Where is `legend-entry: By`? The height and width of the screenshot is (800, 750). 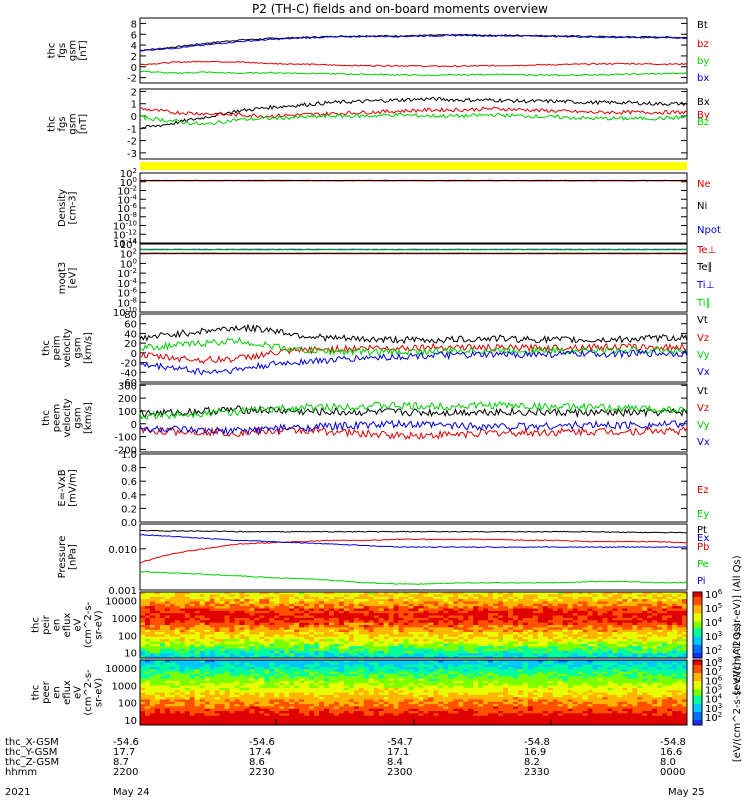 legend-entry: By is located at coordinates (703, 115).